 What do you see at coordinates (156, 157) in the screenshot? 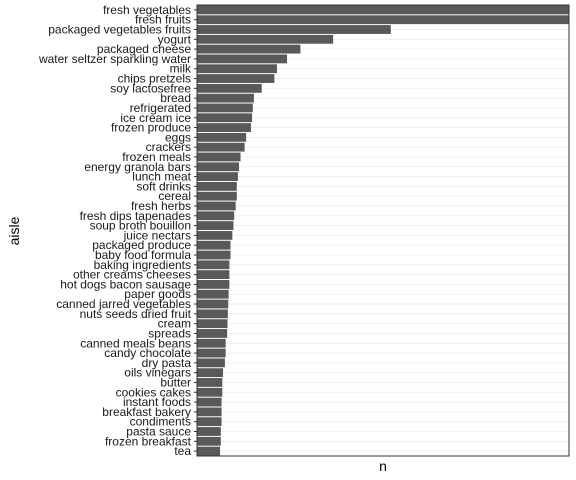
I see `y-tick-label: frozen meals` at bounding box center [156, 157].